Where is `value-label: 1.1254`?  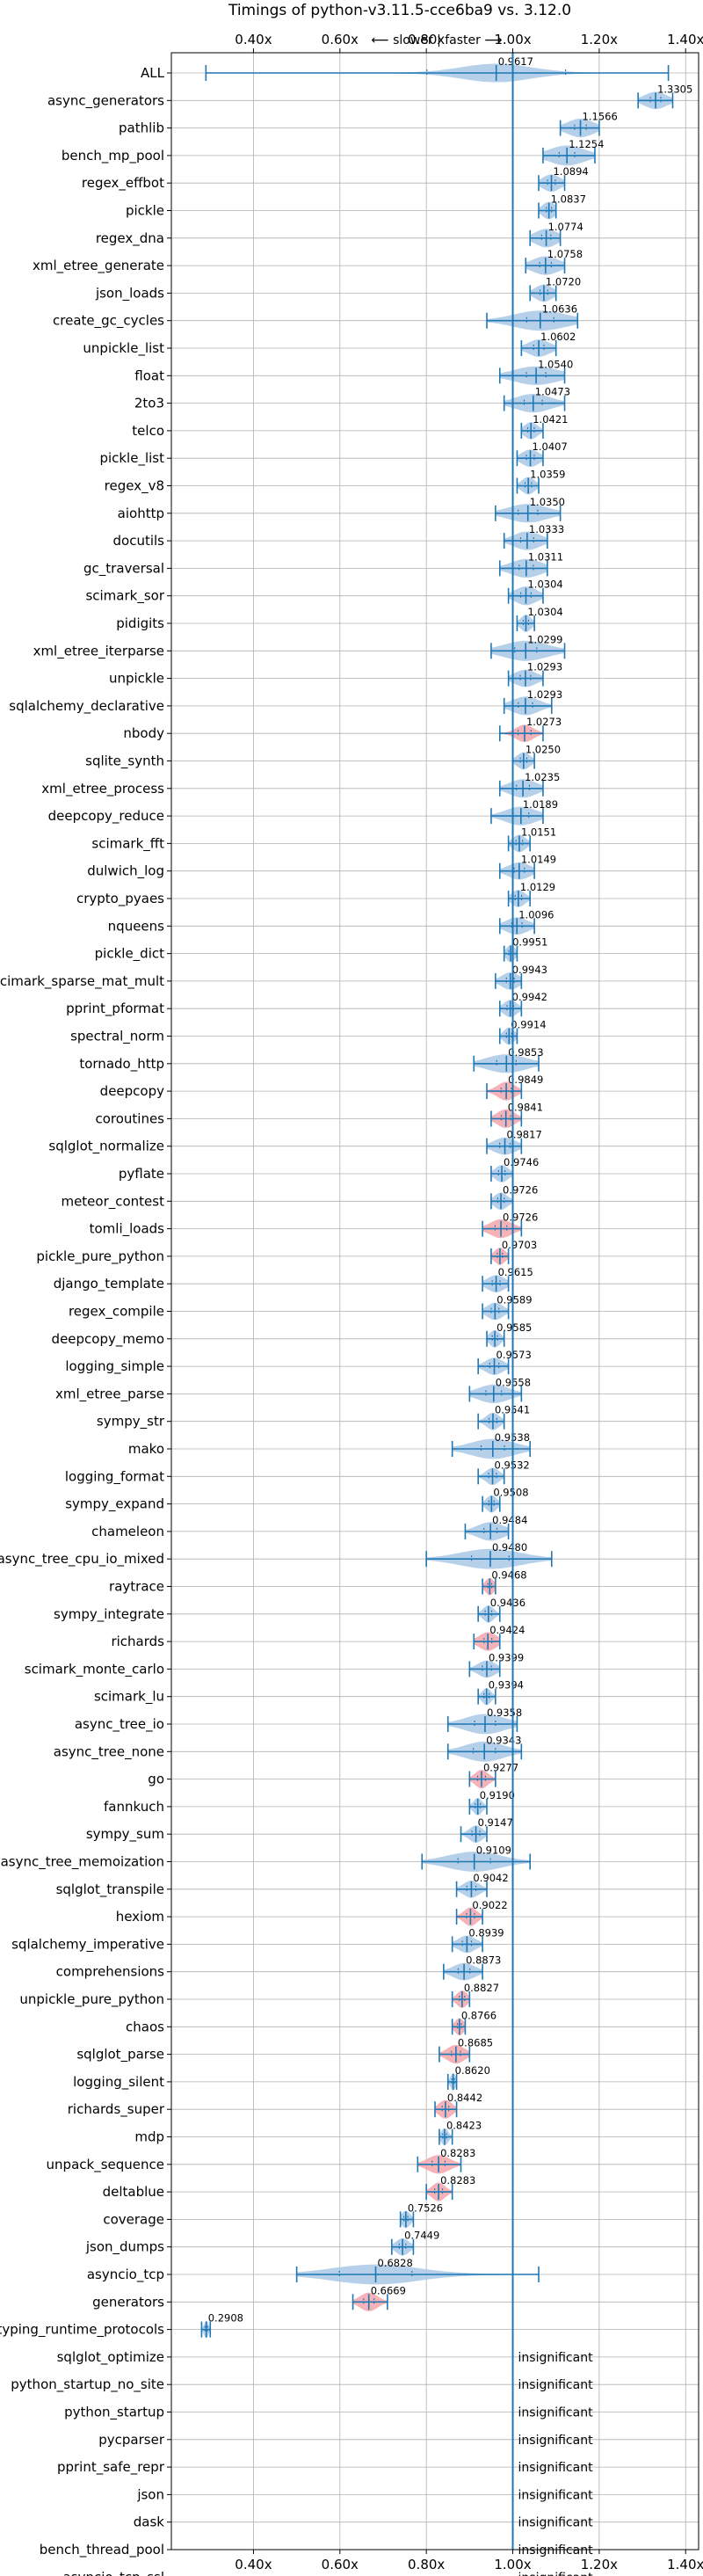
value-label: 1.1254 is located at coordinates (587, 144).